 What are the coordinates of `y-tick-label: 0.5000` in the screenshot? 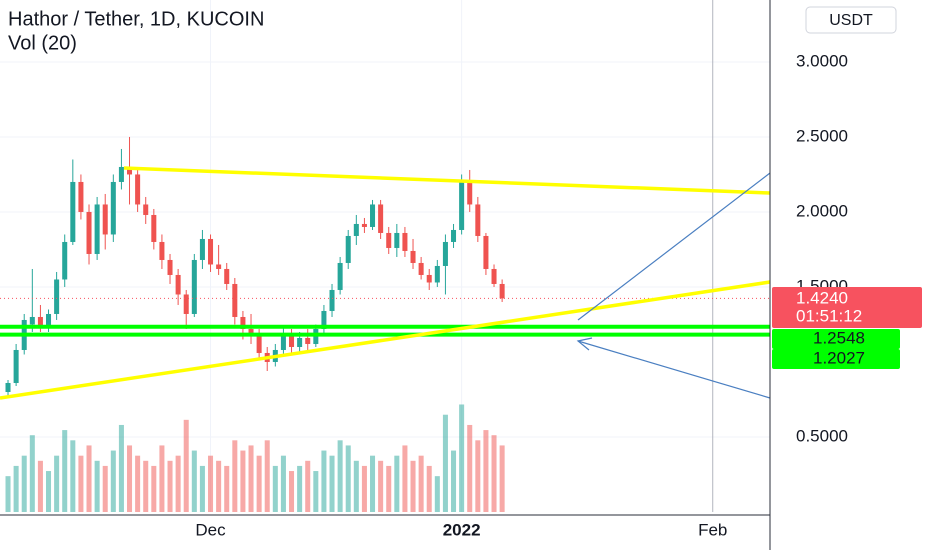 It's located at (822, 435).